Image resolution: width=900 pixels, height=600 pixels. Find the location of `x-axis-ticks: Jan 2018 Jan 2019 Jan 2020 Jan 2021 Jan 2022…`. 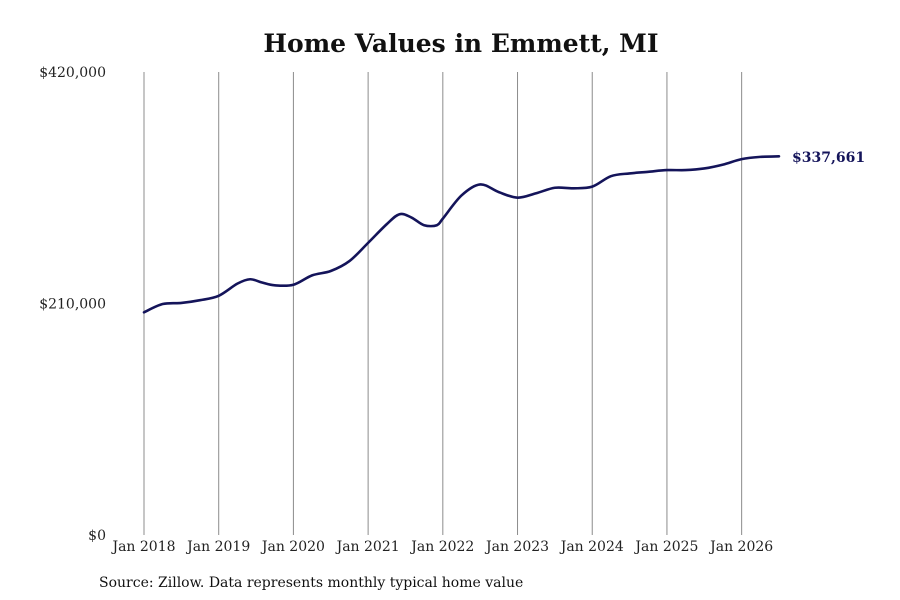

x-axis-ticks: Jan 2018 Jan 2019 Jan 2020 Jan 2021 Jan 2022… is located at coordinates (441, 547).